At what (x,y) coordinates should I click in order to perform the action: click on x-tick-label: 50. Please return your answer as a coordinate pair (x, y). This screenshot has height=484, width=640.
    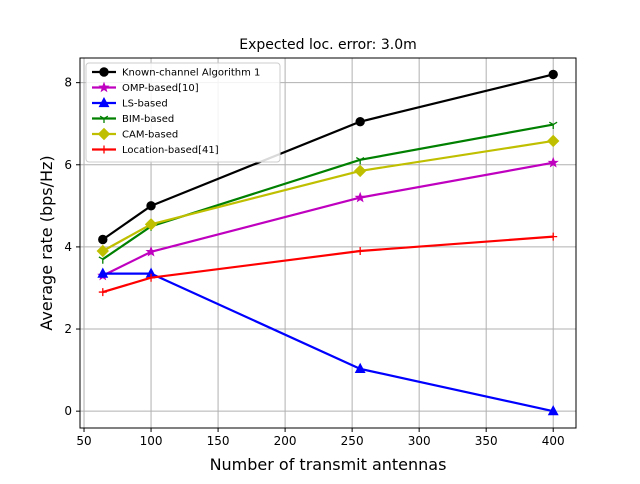
    Looking at the image, I should click on (83, 441).